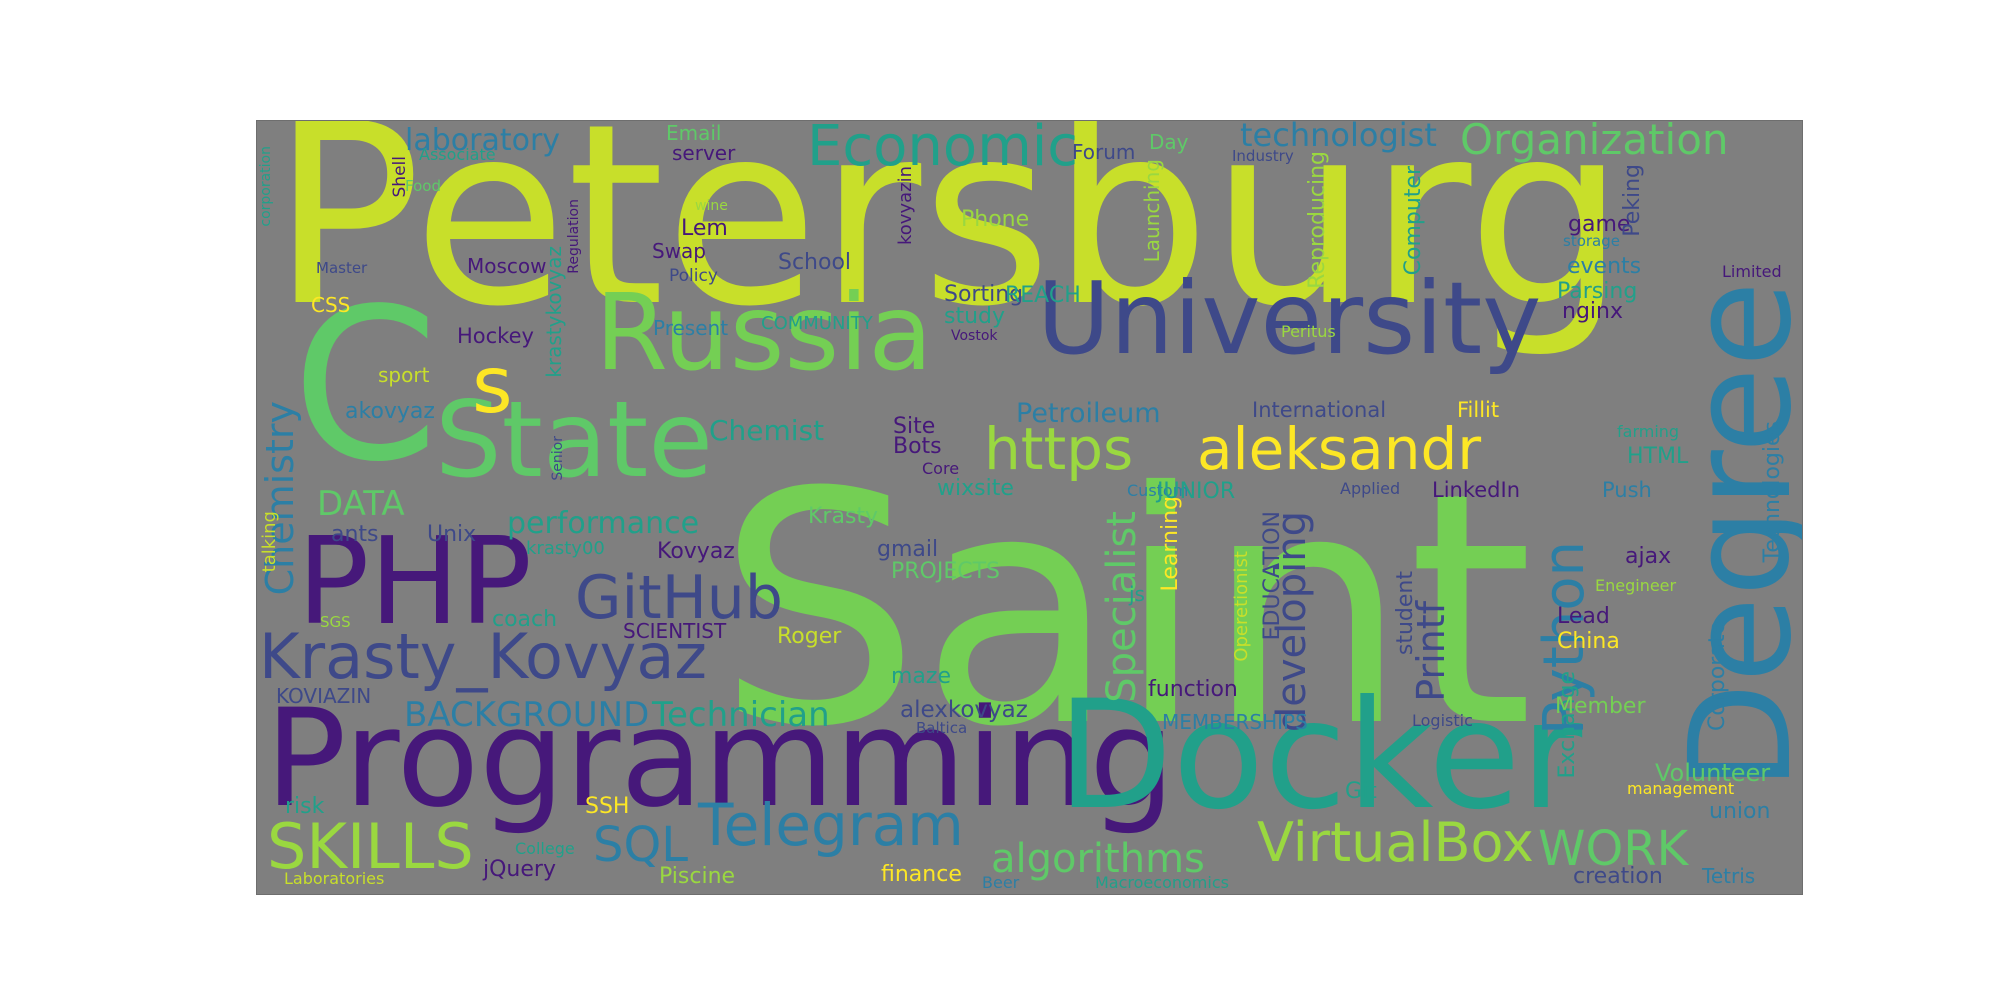 The height and width of the screenshot is (1000, 2000). Describe the element at coordinates (1567, 725) in the screenshot. I see `word-exchange: Exchange` at that location.